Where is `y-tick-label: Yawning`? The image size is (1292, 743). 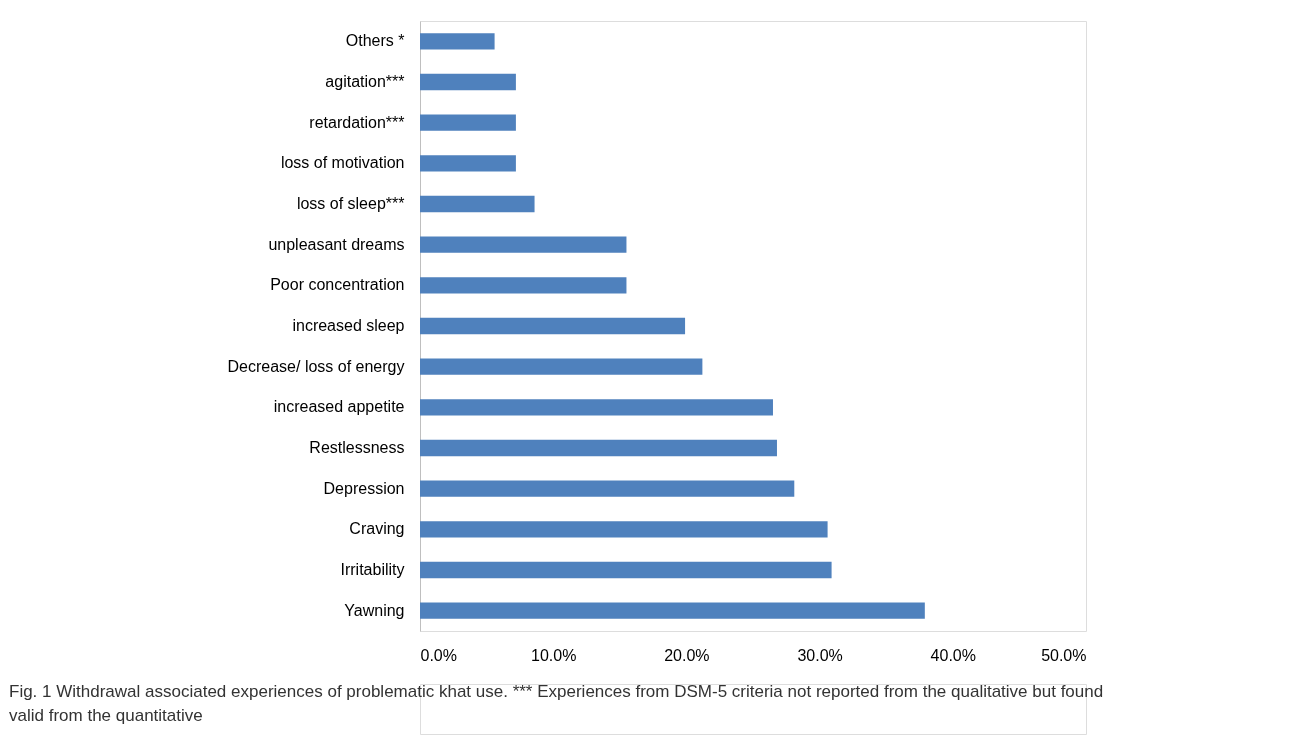
y-tick-label: Yawning is located at coordinates (374, 610).